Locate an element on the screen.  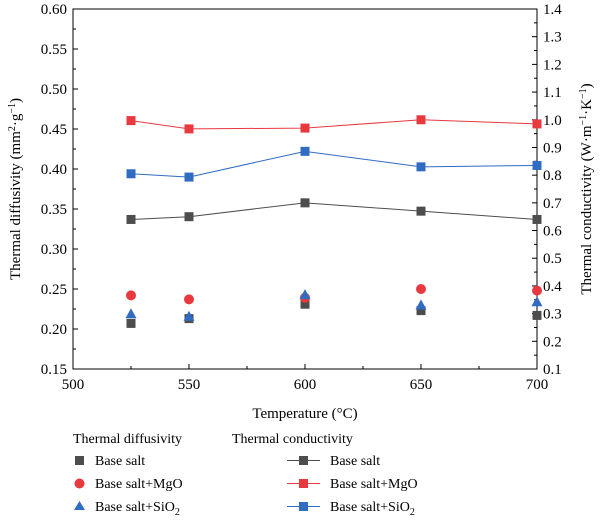
y-right-tick-label: 0.4 is located at coordinates (552, 287).